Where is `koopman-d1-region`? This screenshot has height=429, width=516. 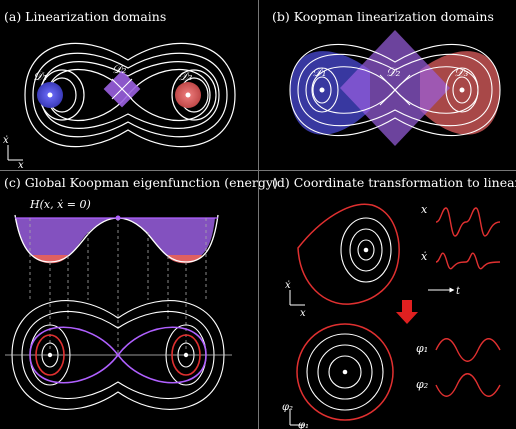
koopman-d1-region is located at coordinates (330, 93).